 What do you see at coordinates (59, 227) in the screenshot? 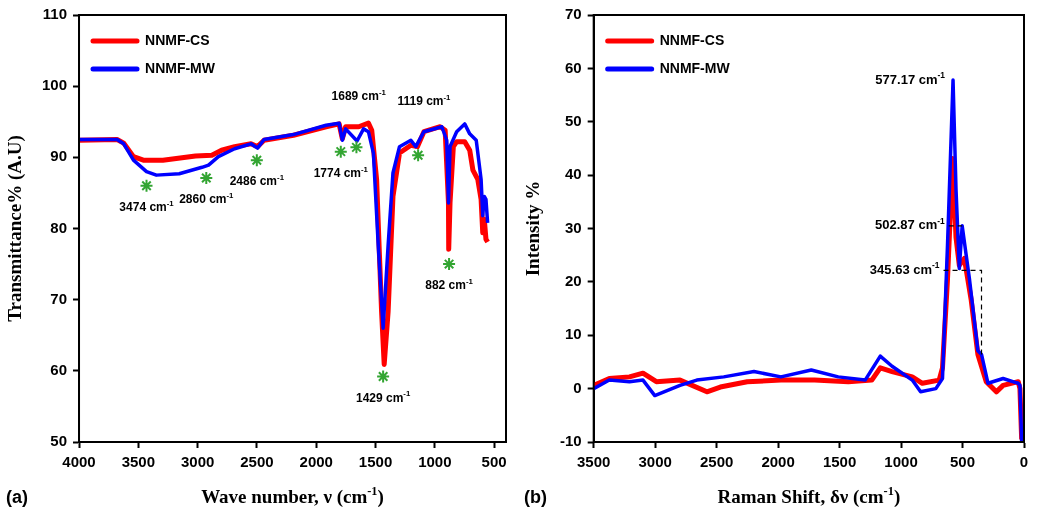
I see `y-tick-label: 80` at bounding box center [59, 227].